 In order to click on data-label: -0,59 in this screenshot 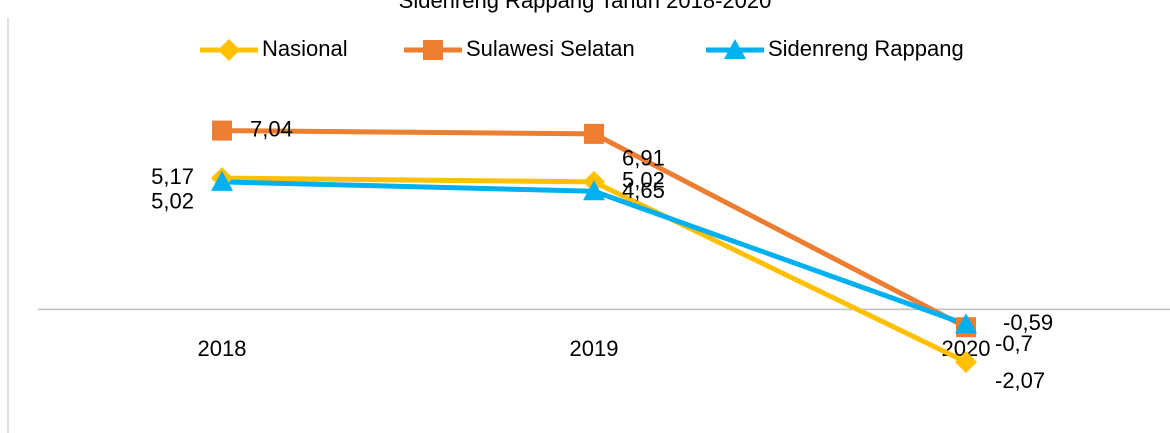, I will do `click(1028, 322)`.